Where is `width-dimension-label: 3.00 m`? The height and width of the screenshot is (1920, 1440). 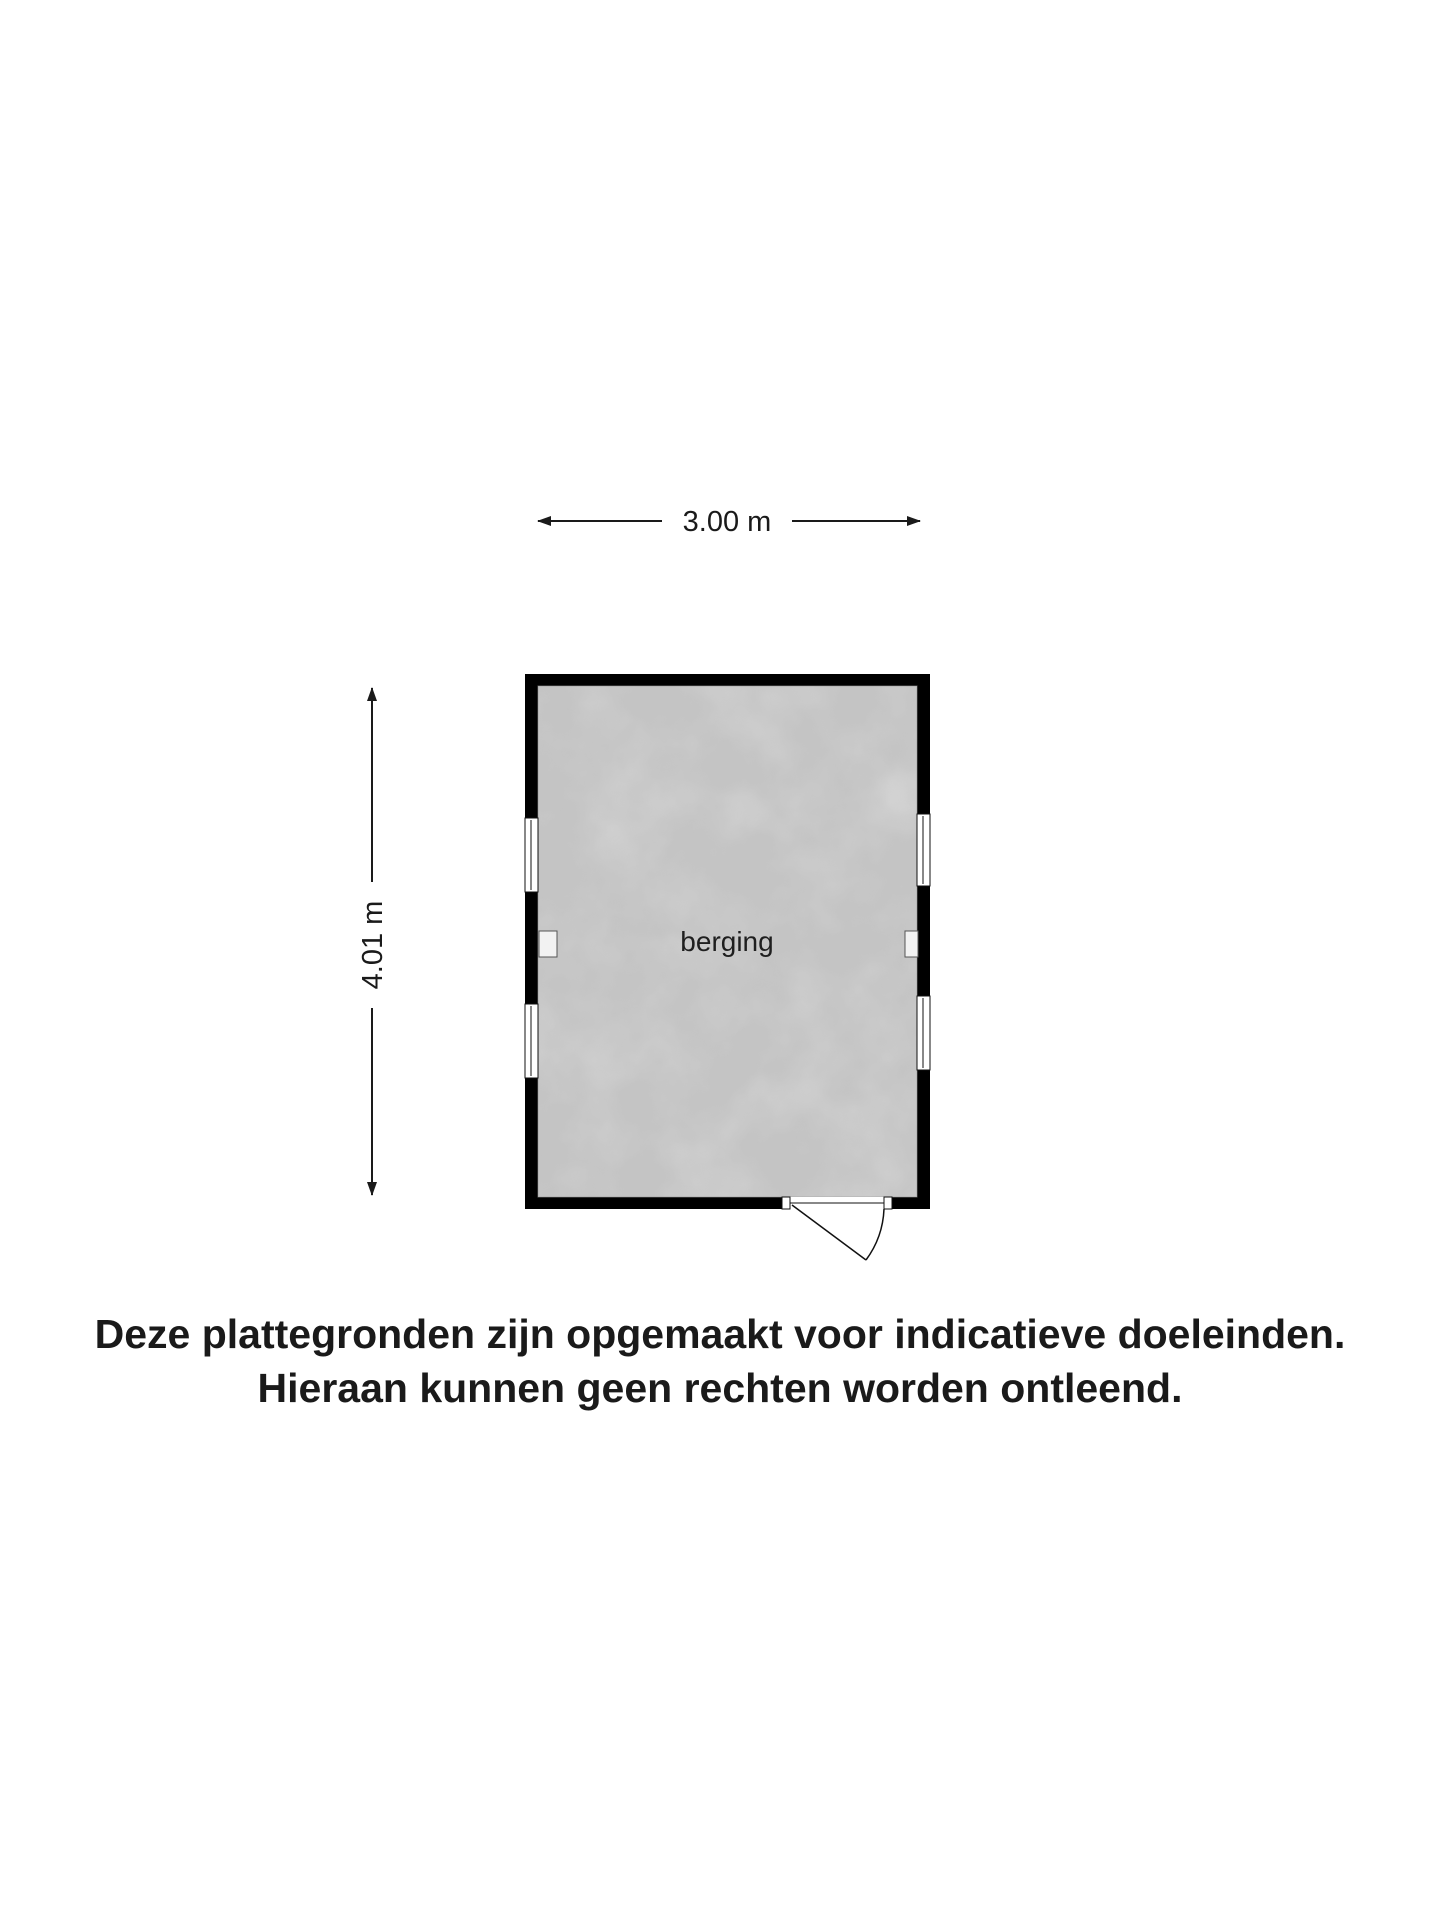
width-dimension-label: 3.00 m is located at coordinates (727, 522).